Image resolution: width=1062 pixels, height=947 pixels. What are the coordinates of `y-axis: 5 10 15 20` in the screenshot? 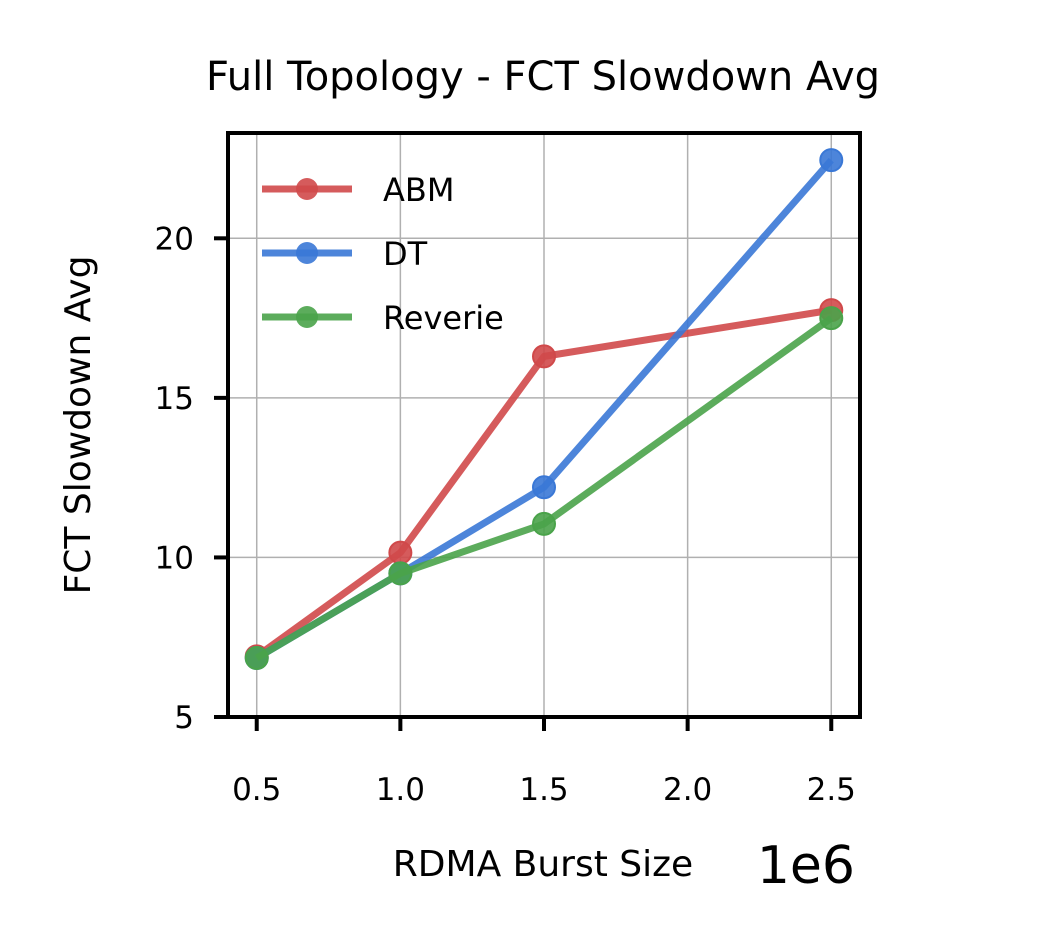 It's located at (191, 478).